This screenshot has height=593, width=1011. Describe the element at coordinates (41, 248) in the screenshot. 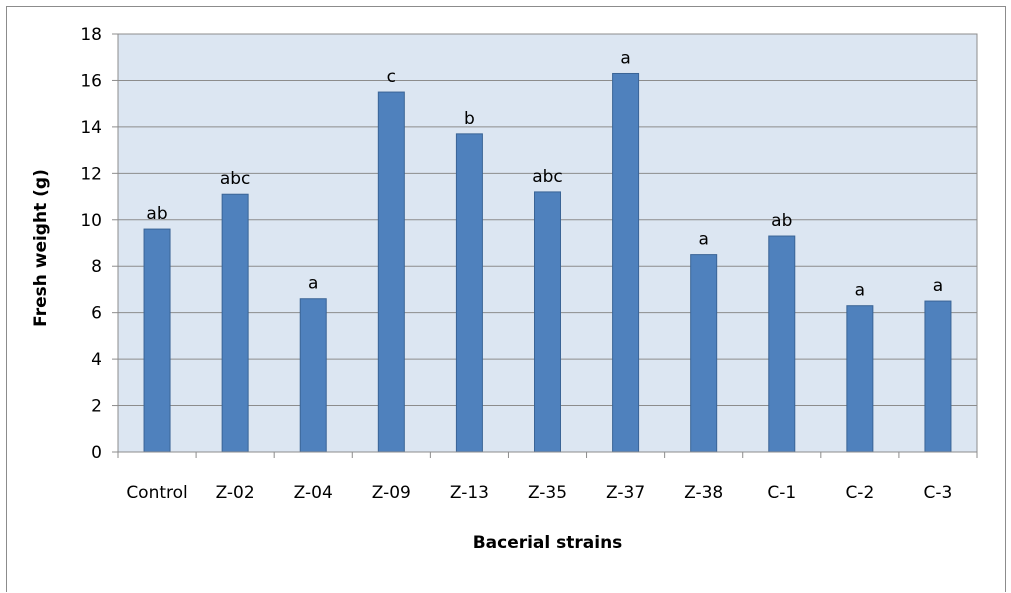

I see `y-axis-title: Fresh weight (g)` at that location.